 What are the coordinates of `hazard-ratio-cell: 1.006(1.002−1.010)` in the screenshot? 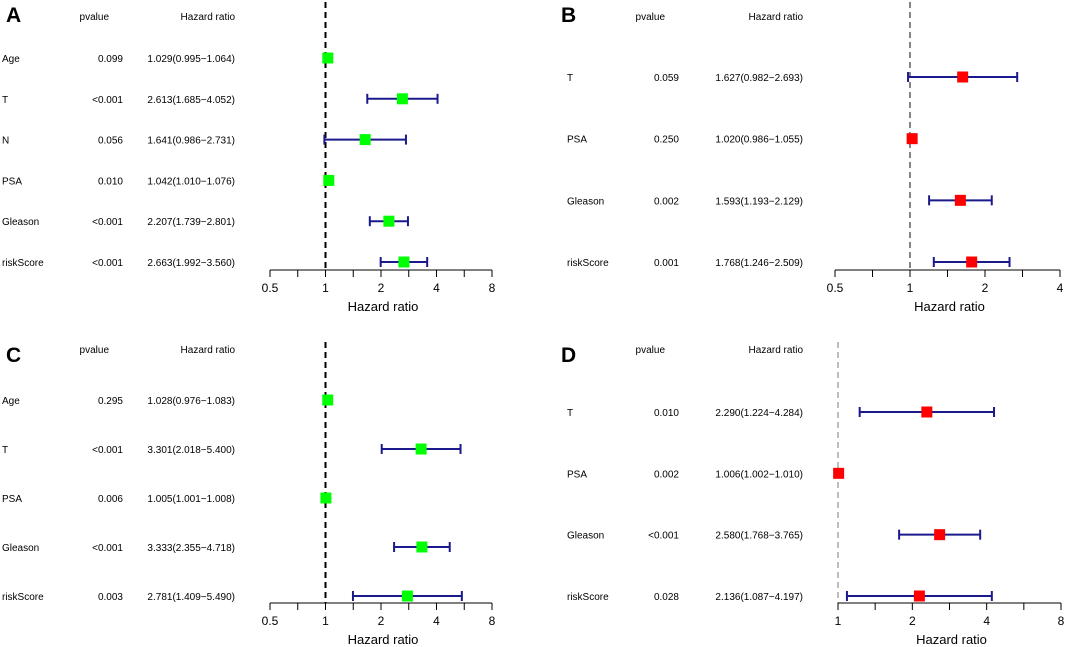 It's located at (759, 474).